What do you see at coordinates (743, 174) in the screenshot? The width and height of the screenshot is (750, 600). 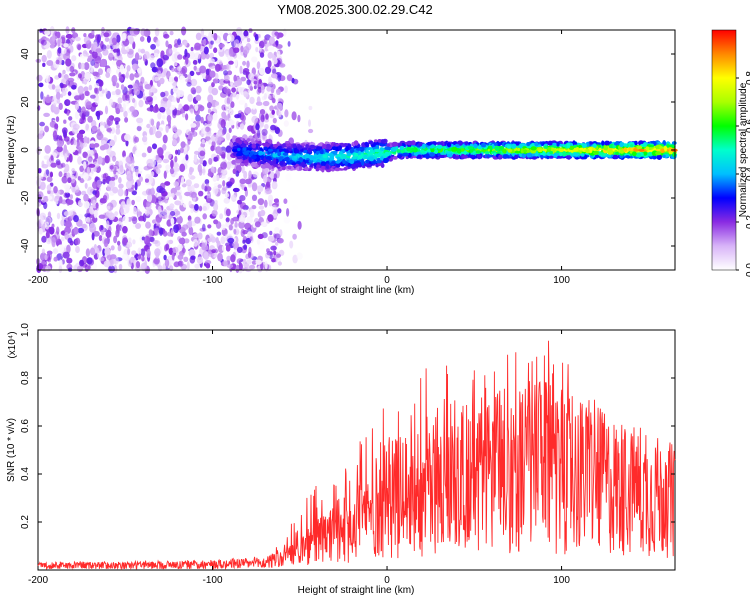 I see `colorbar-ticks: 0.00.20.40.60.8` at bounding box center [743, 174].